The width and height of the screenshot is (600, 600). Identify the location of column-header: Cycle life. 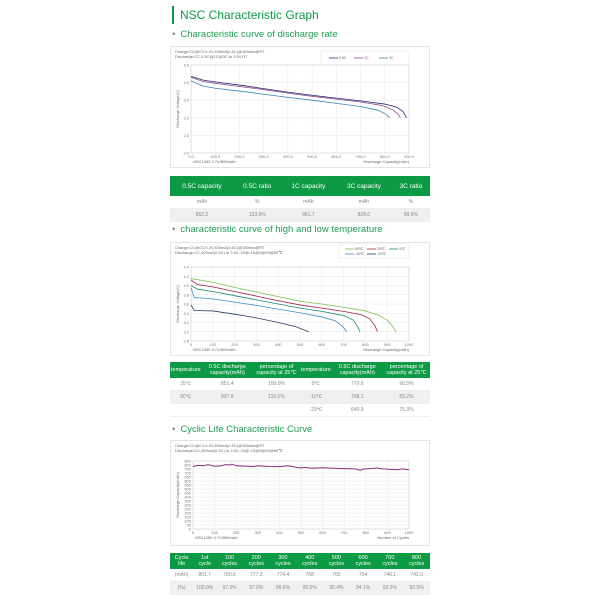
(182, 561).